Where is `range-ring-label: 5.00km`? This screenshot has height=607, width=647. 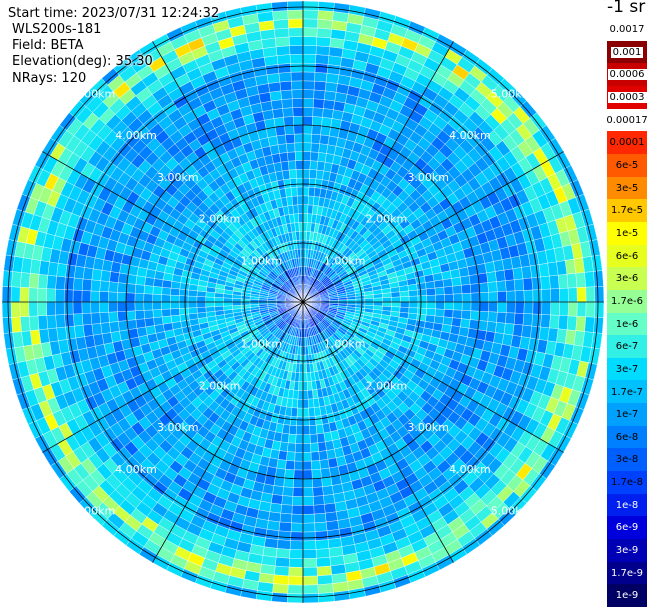
range-ring-label: 5.00km is located at coordinates (95, 93).